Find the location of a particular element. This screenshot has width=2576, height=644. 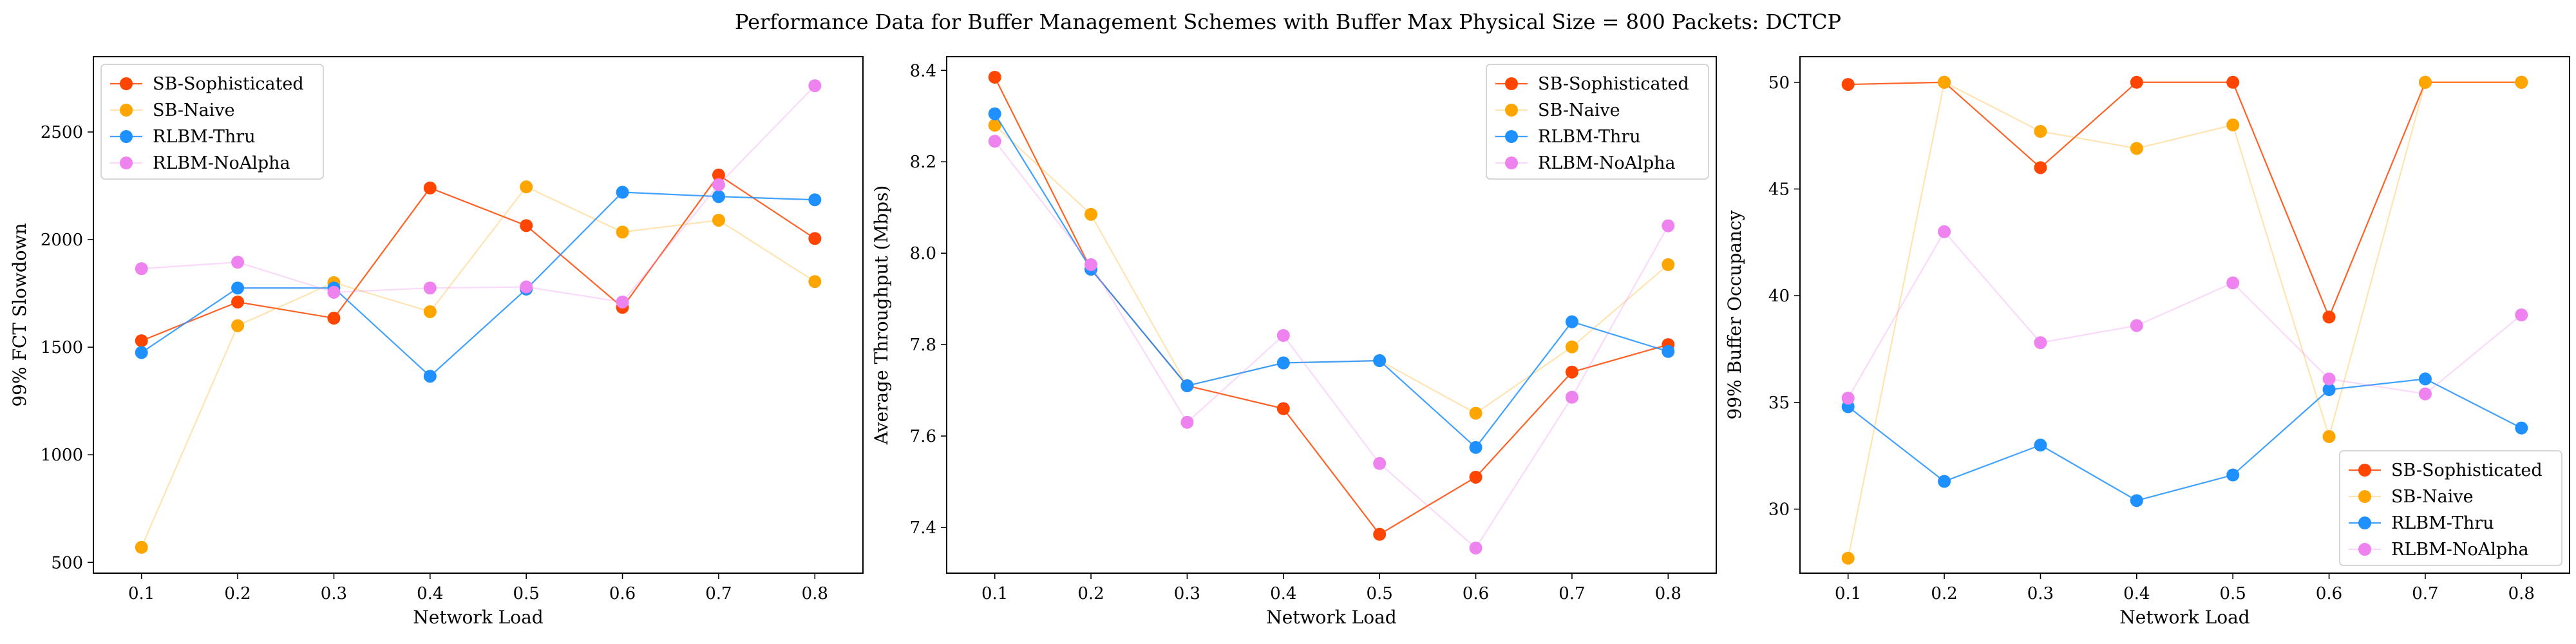

series-sb-sophisticated is located at coordinates (2184, 199).